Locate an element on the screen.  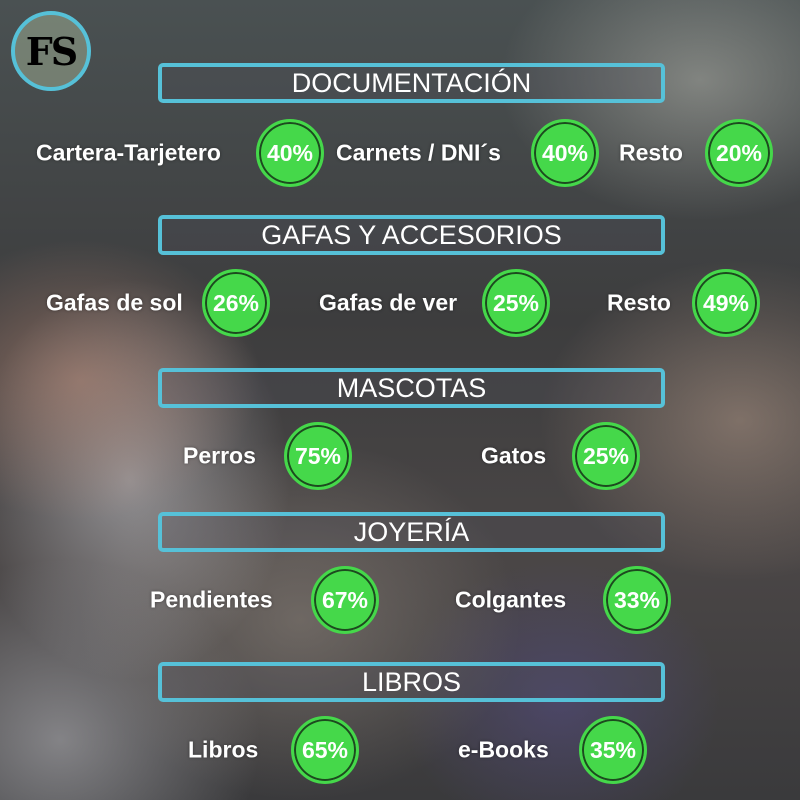
percent-badge: 75% is located at coordinates (318, 456).